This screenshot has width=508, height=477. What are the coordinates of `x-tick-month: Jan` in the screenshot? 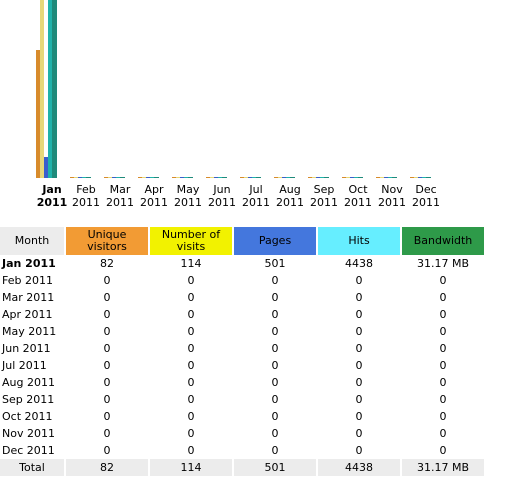 It's located at (52, 189).